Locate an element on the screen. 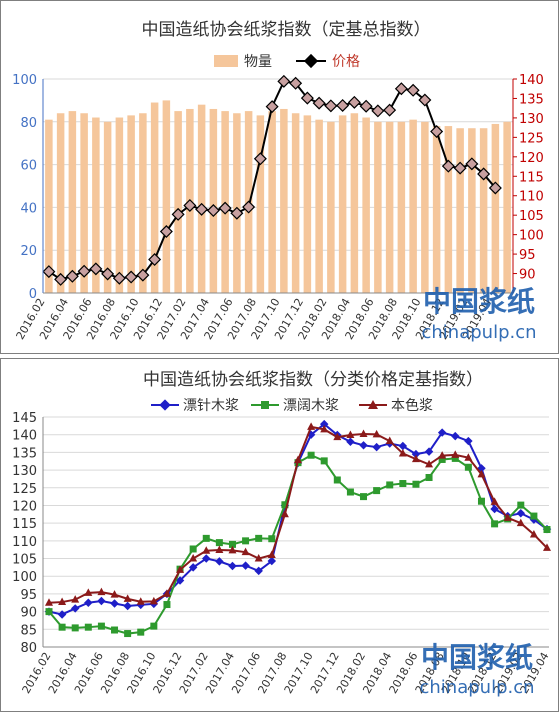 Image resolution: width=559 pixels, height=712 pixels. chart-title: 中国造纸协会纸浆指数（定基总指数） is located at coordinates (286, 30).